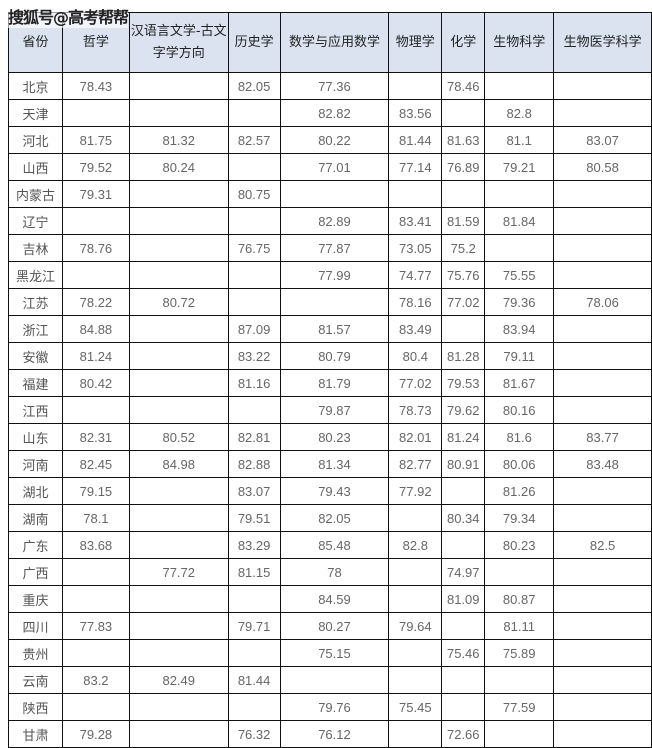  Describe the element at coordinates (415, 113) in the screenshot. I see `score-cell: 83.56` at that location.